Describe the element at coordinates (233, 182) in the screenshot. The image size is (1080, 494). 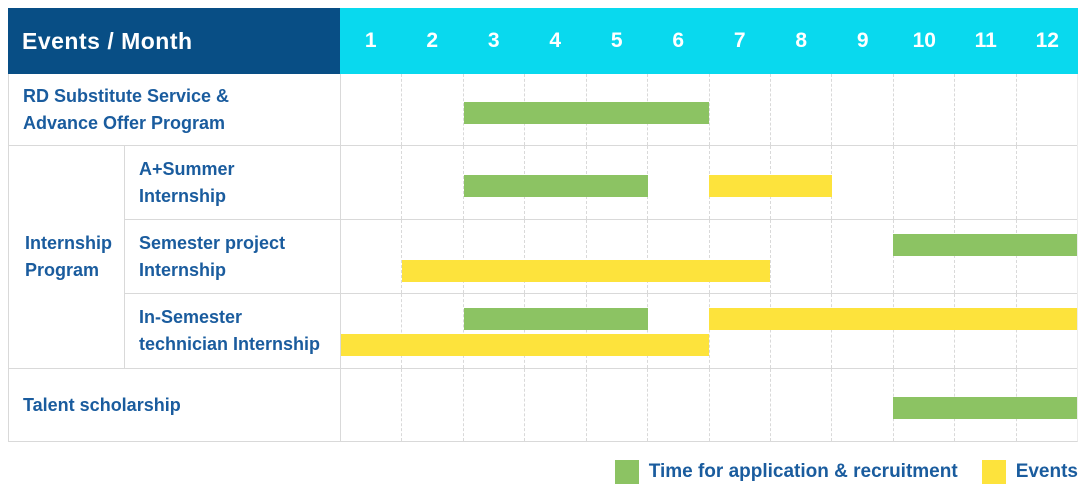
I see `row-label-a-plus-summer-internship: A+Summer Internship` at that location.